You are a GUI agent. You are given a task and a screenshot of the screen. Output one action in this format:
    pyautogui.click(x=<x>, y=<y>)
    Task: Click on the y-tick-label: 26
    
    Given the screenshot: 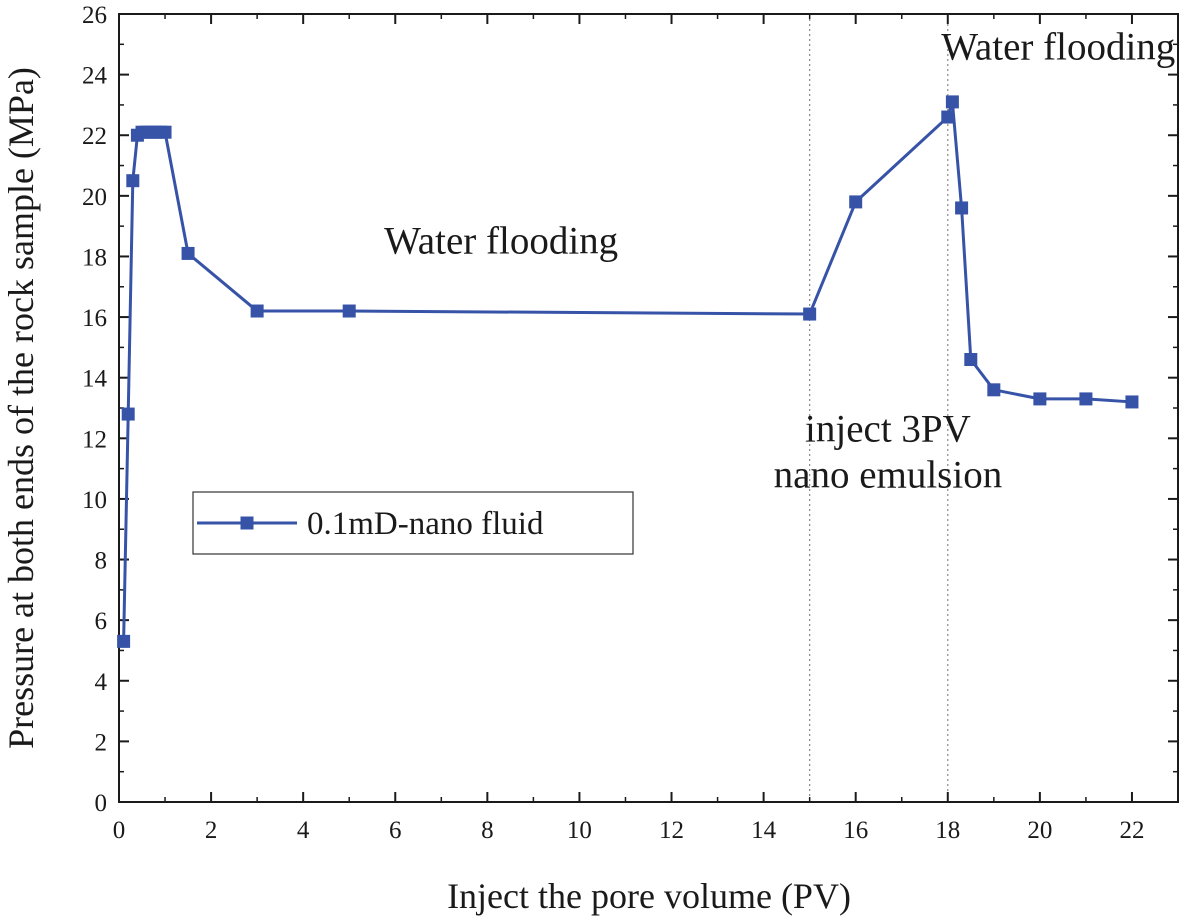 What is the action you would take?
    pyautogui.click(x=94, y=15)
    